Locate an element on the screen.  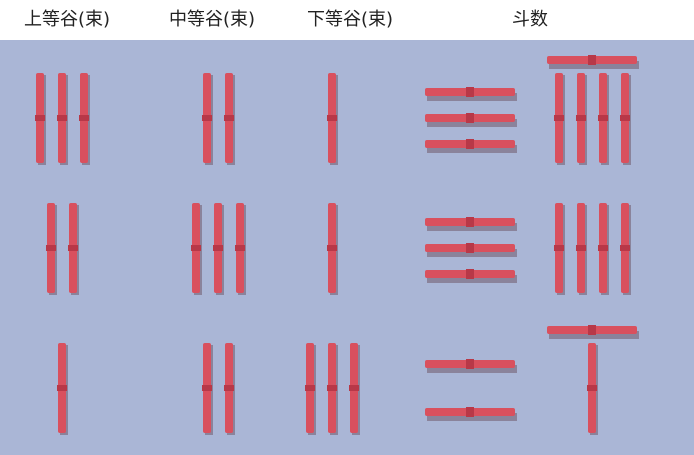
header: 斗数 is located at coordinates (530, 19).